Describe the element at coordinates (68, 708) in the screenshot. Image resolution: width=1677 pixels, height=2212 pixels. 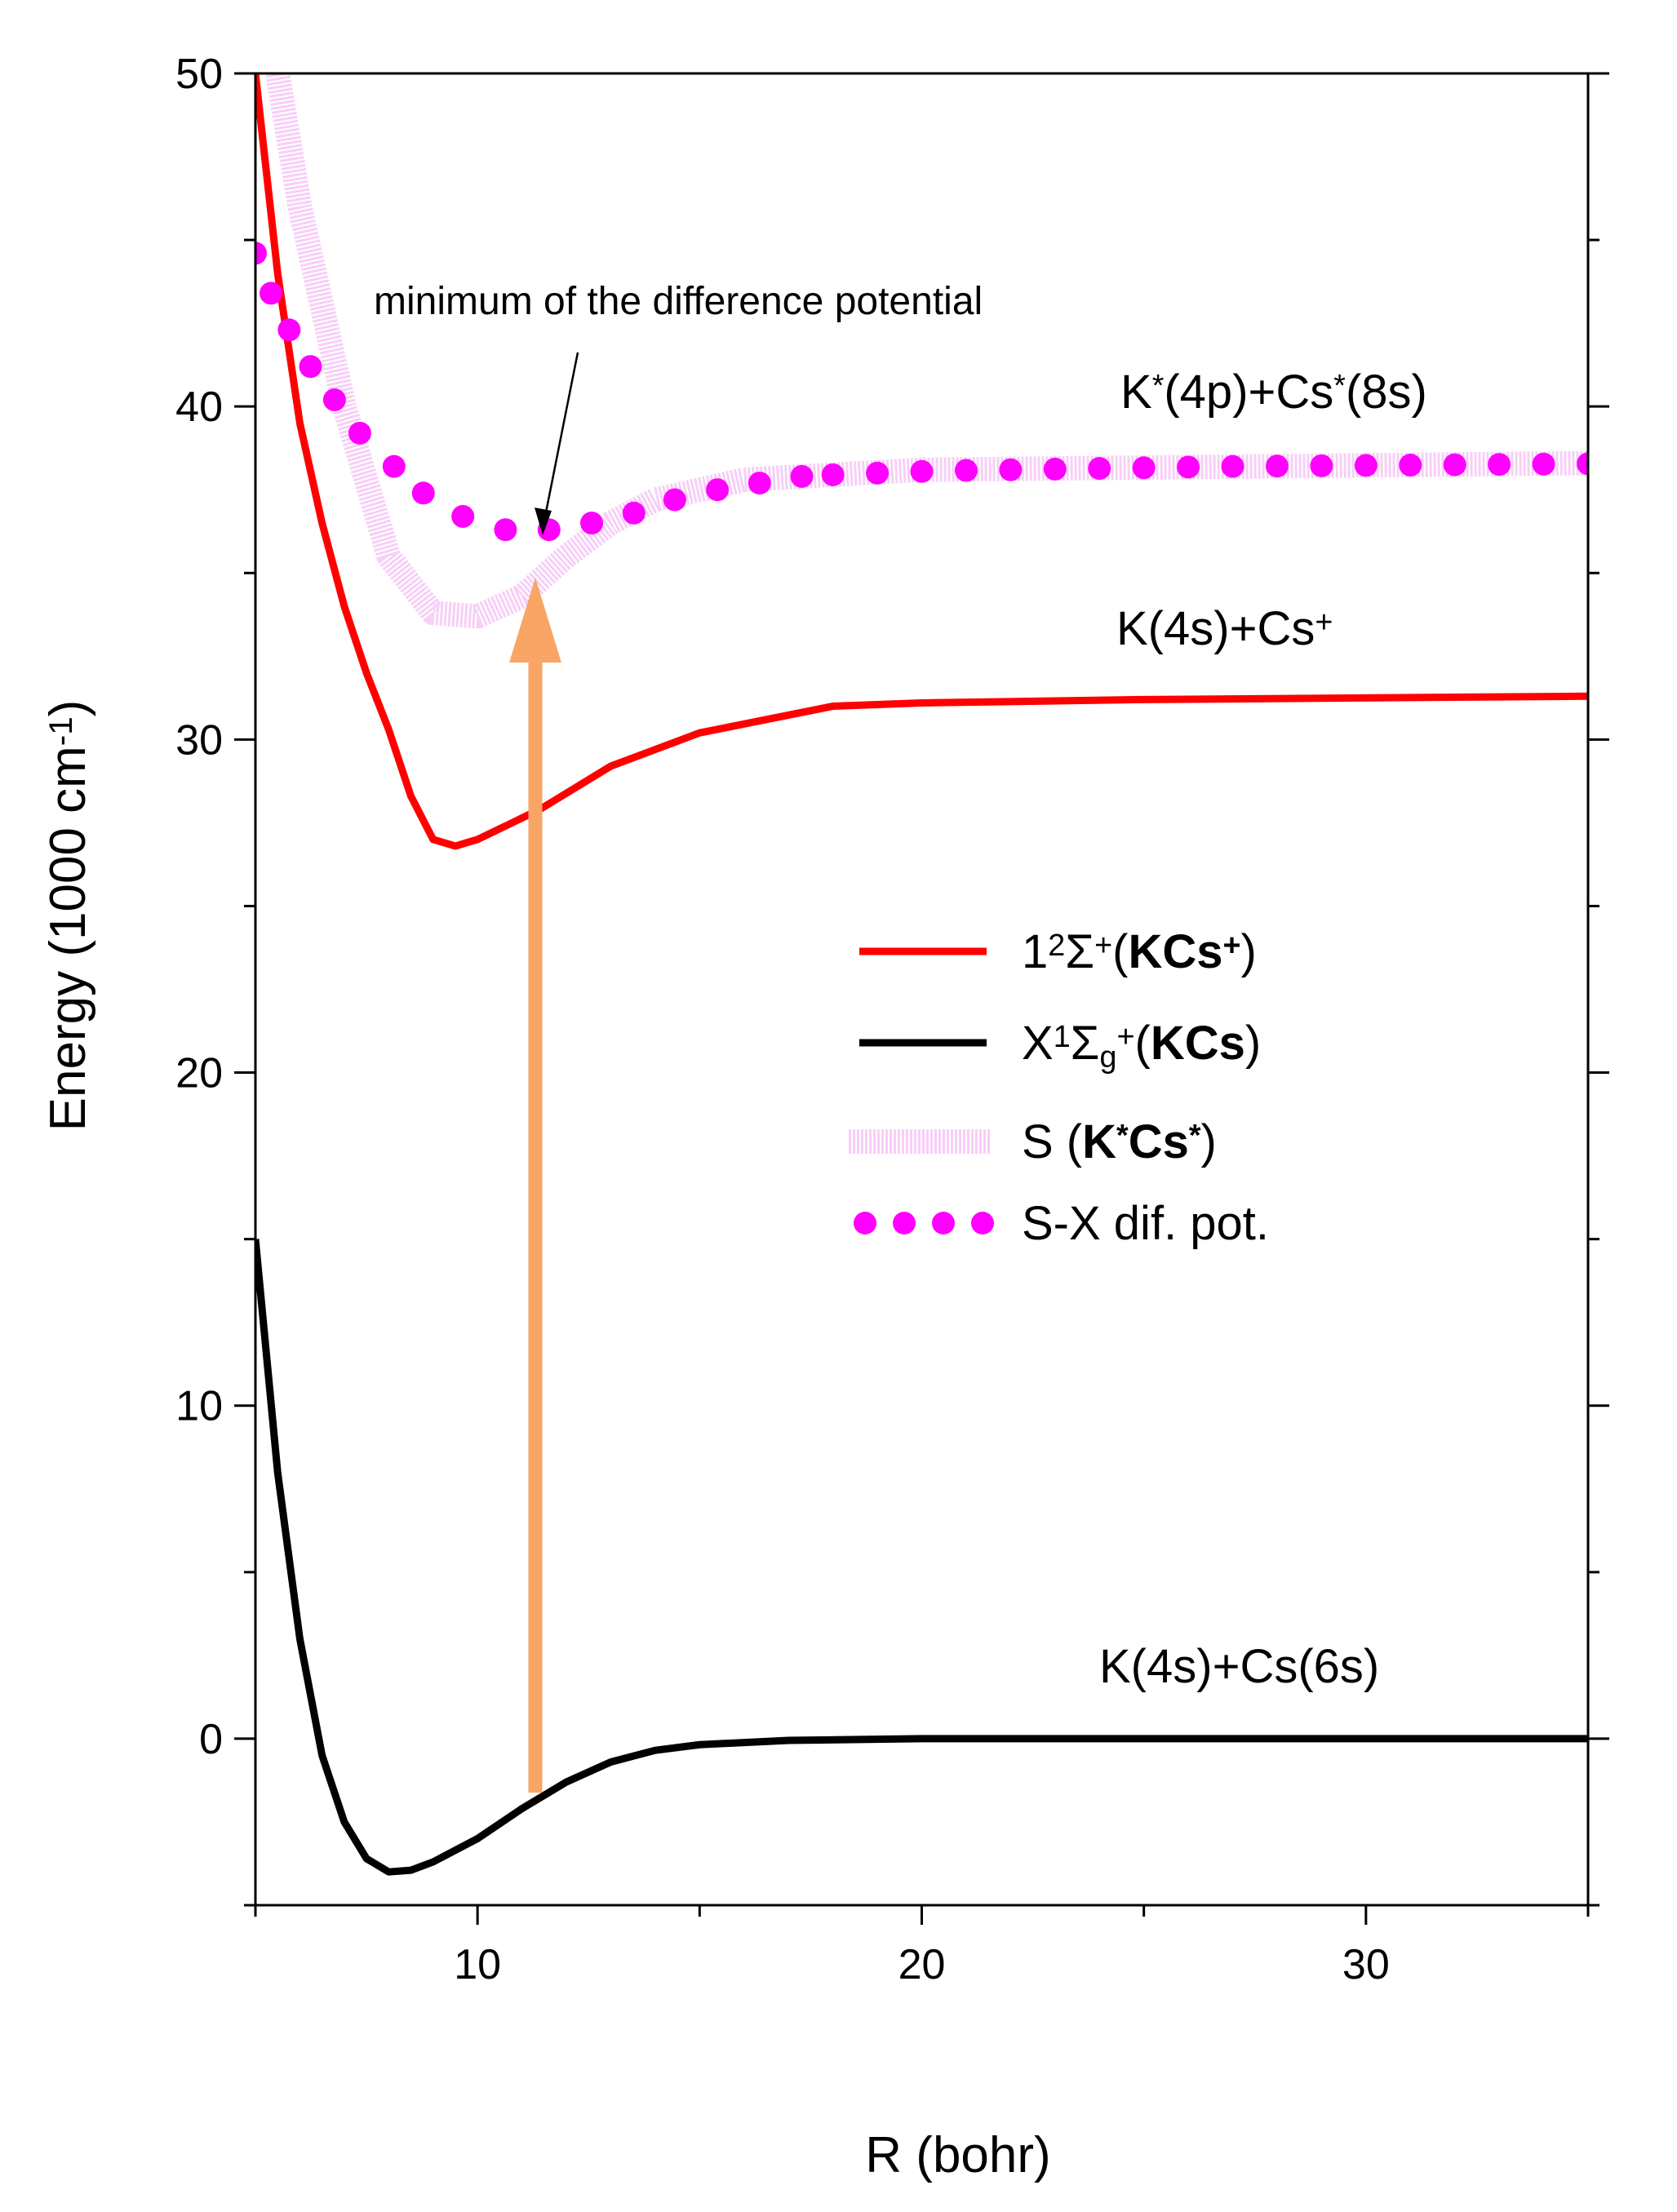
I see `y-axis-label-part: )` at that location.